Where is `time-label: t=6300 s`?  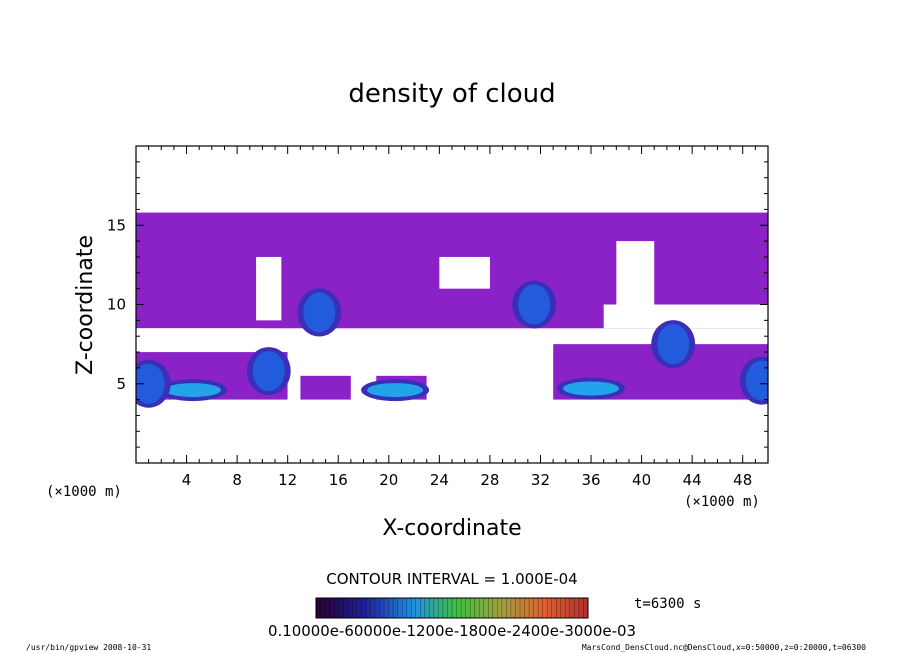 time-label: t=6300 s is located at coordinates (667, 604).